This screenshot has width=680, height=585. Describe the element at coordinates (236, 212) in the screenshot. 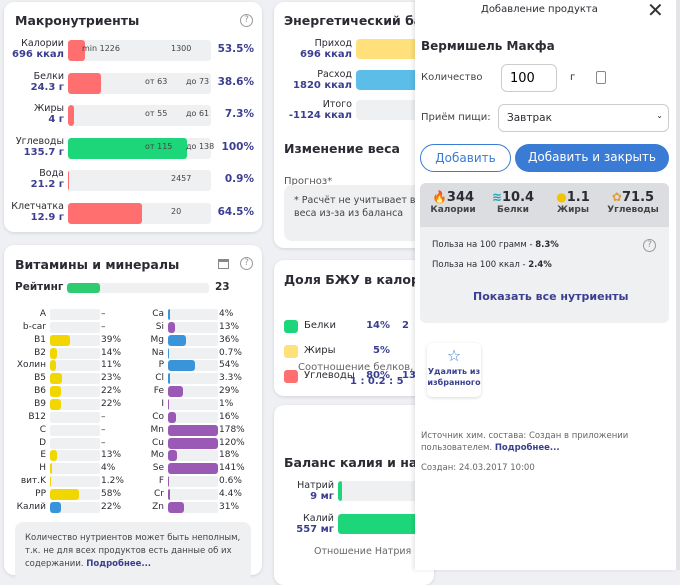

I see `macro-percent: 64.5%` at that location.